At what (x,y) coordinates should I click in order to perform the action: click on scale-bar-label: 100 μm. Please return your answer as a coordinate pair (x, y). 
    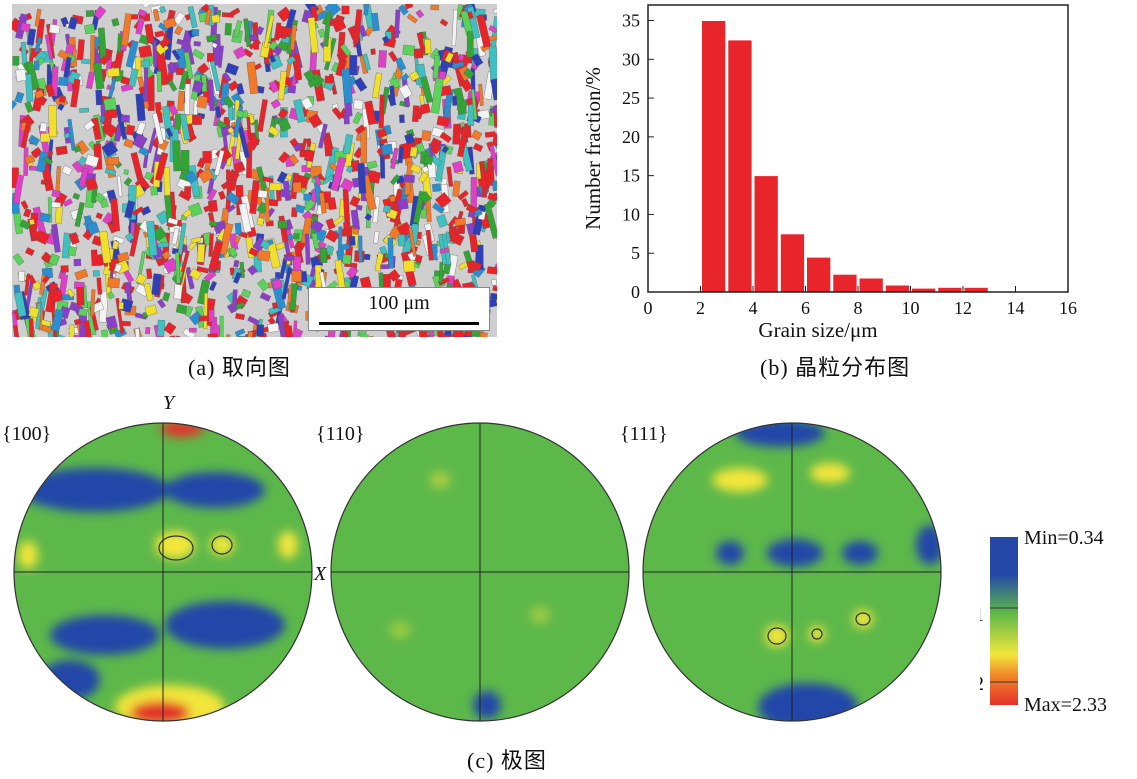
    Looking at the image, I should click on (399, 303).